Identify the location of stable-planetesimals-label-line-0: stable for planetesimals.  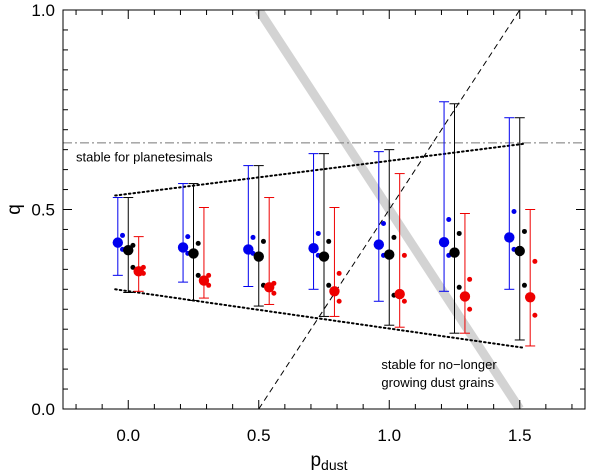
(144, 157).